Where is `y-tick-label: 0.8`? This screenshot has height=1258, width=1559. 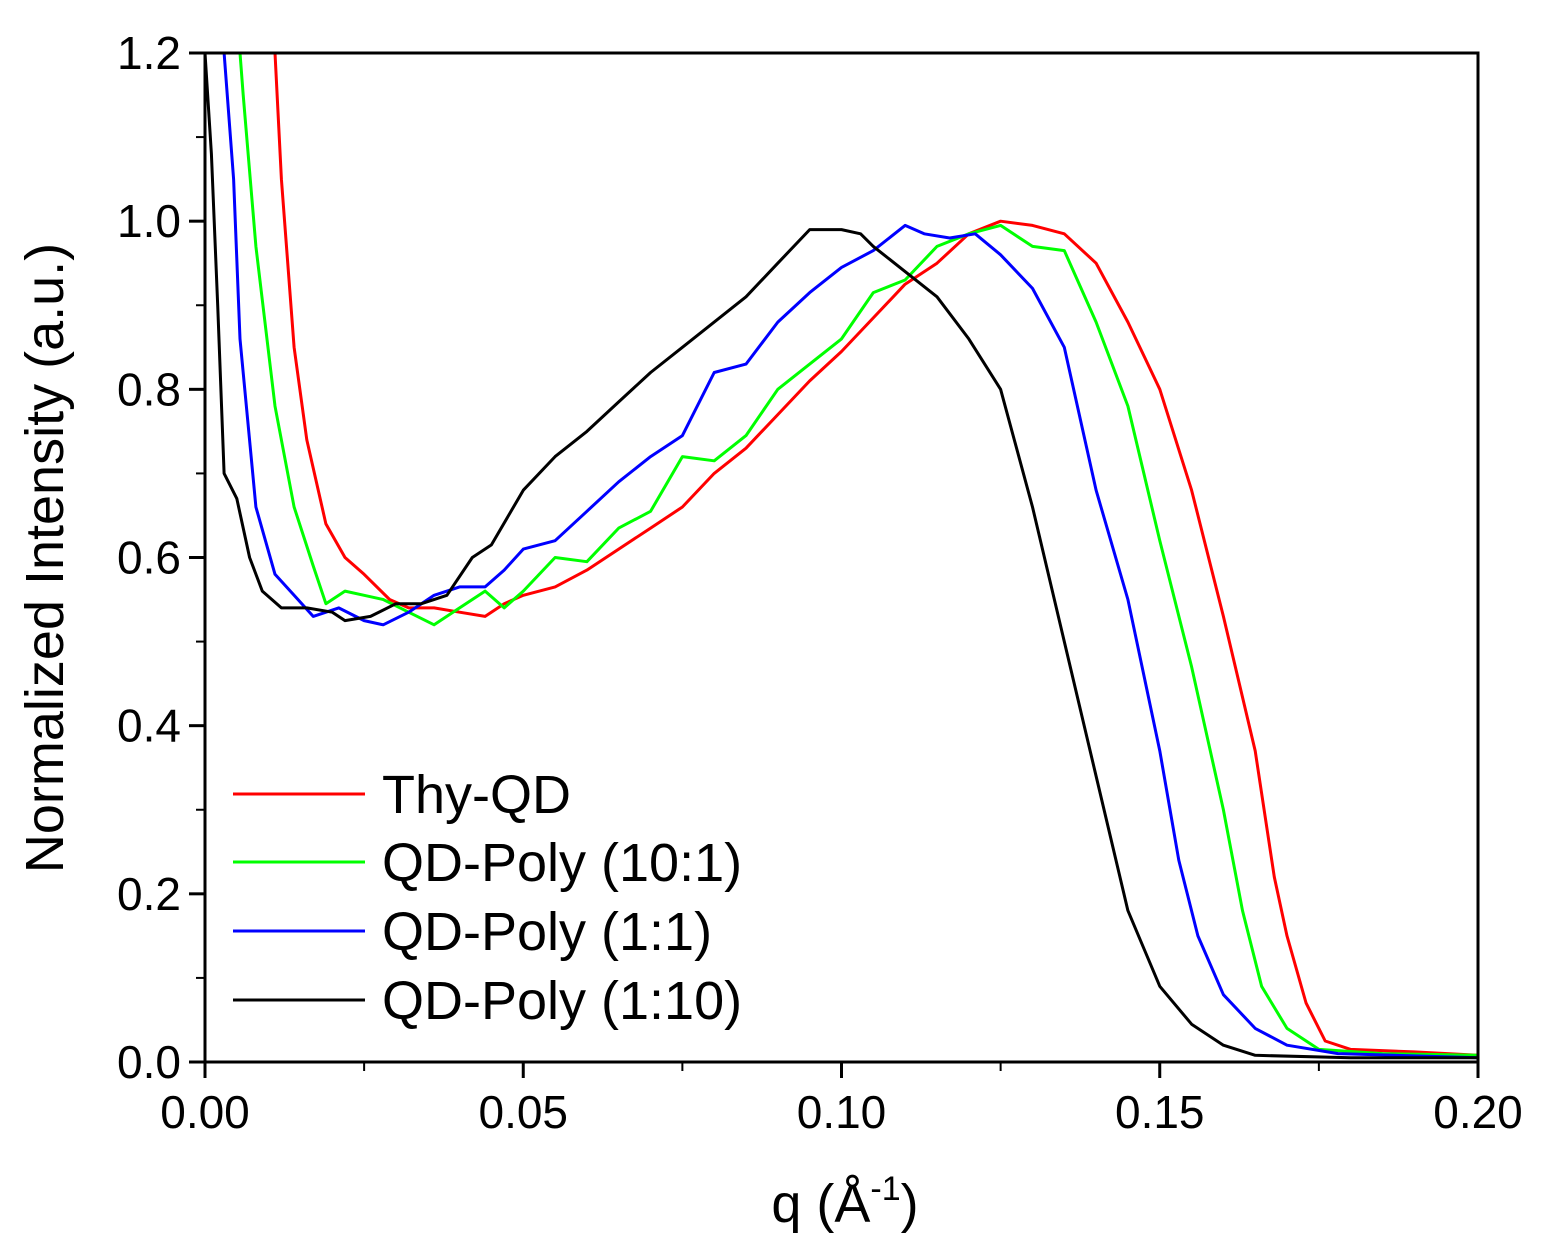 y-tick-label: 0.8 is located at coordinates (149, 389).